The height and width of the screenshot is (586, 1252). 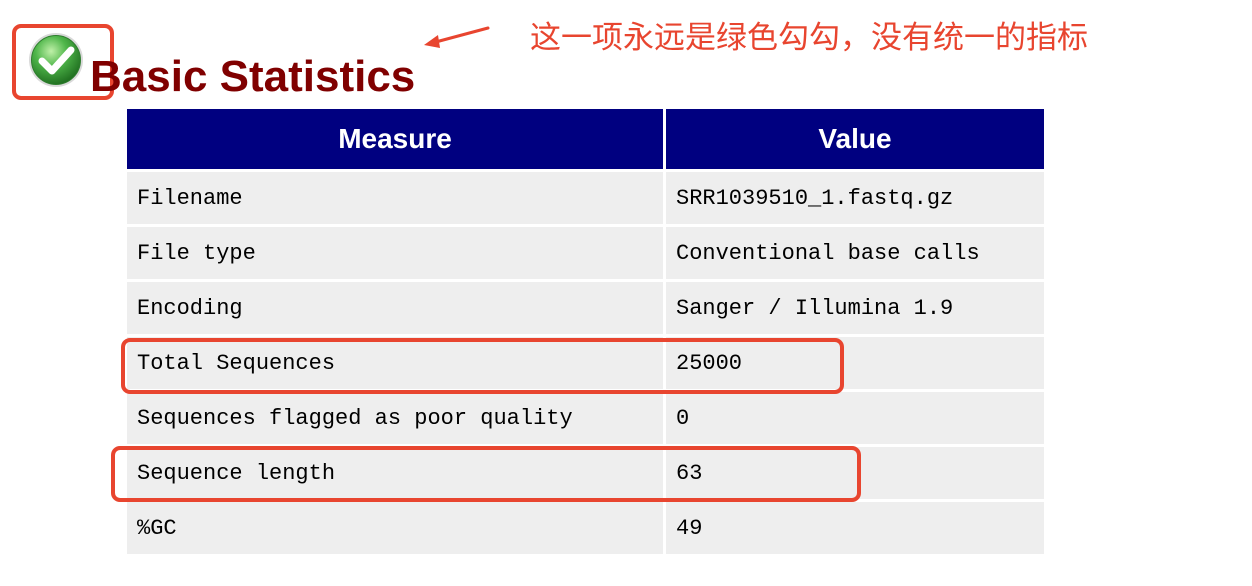 What do you see at coordinates (855, 198) in the screenshot?
I see `value-cell: SRR1039510_1.fastq.gz` at bounding box center [855, 198].